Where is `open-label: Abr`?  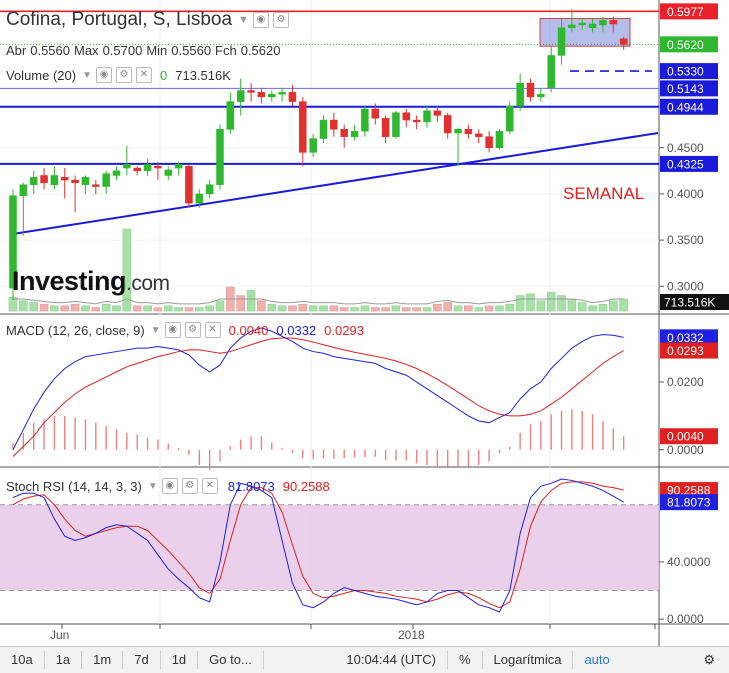 open-label: Abr is located at coordinates (16, 50).